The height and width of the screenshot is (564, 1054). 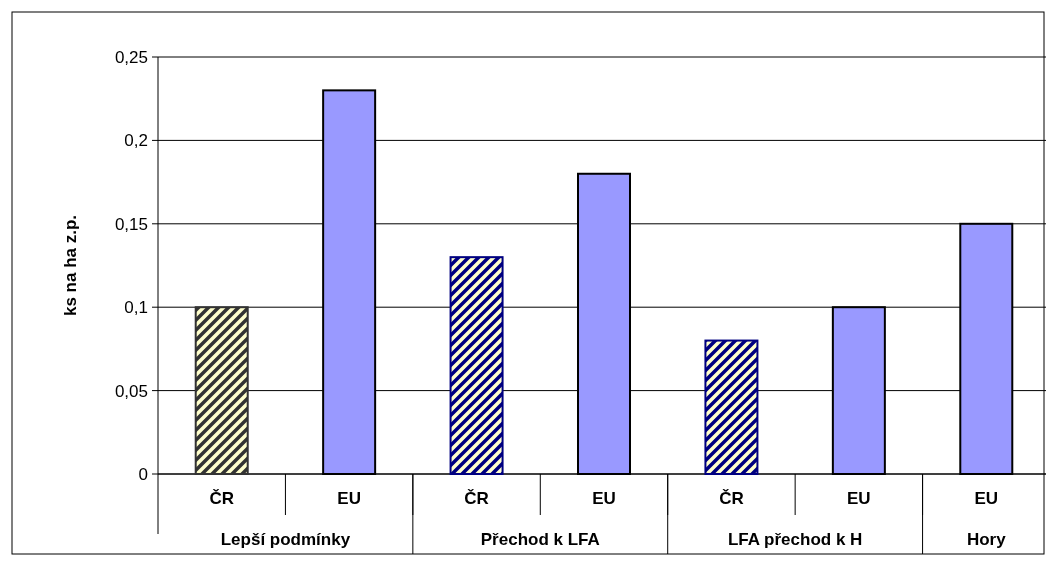 I want to click on y-axis-title: ks na ha z.p., so click(x=70, y=265).